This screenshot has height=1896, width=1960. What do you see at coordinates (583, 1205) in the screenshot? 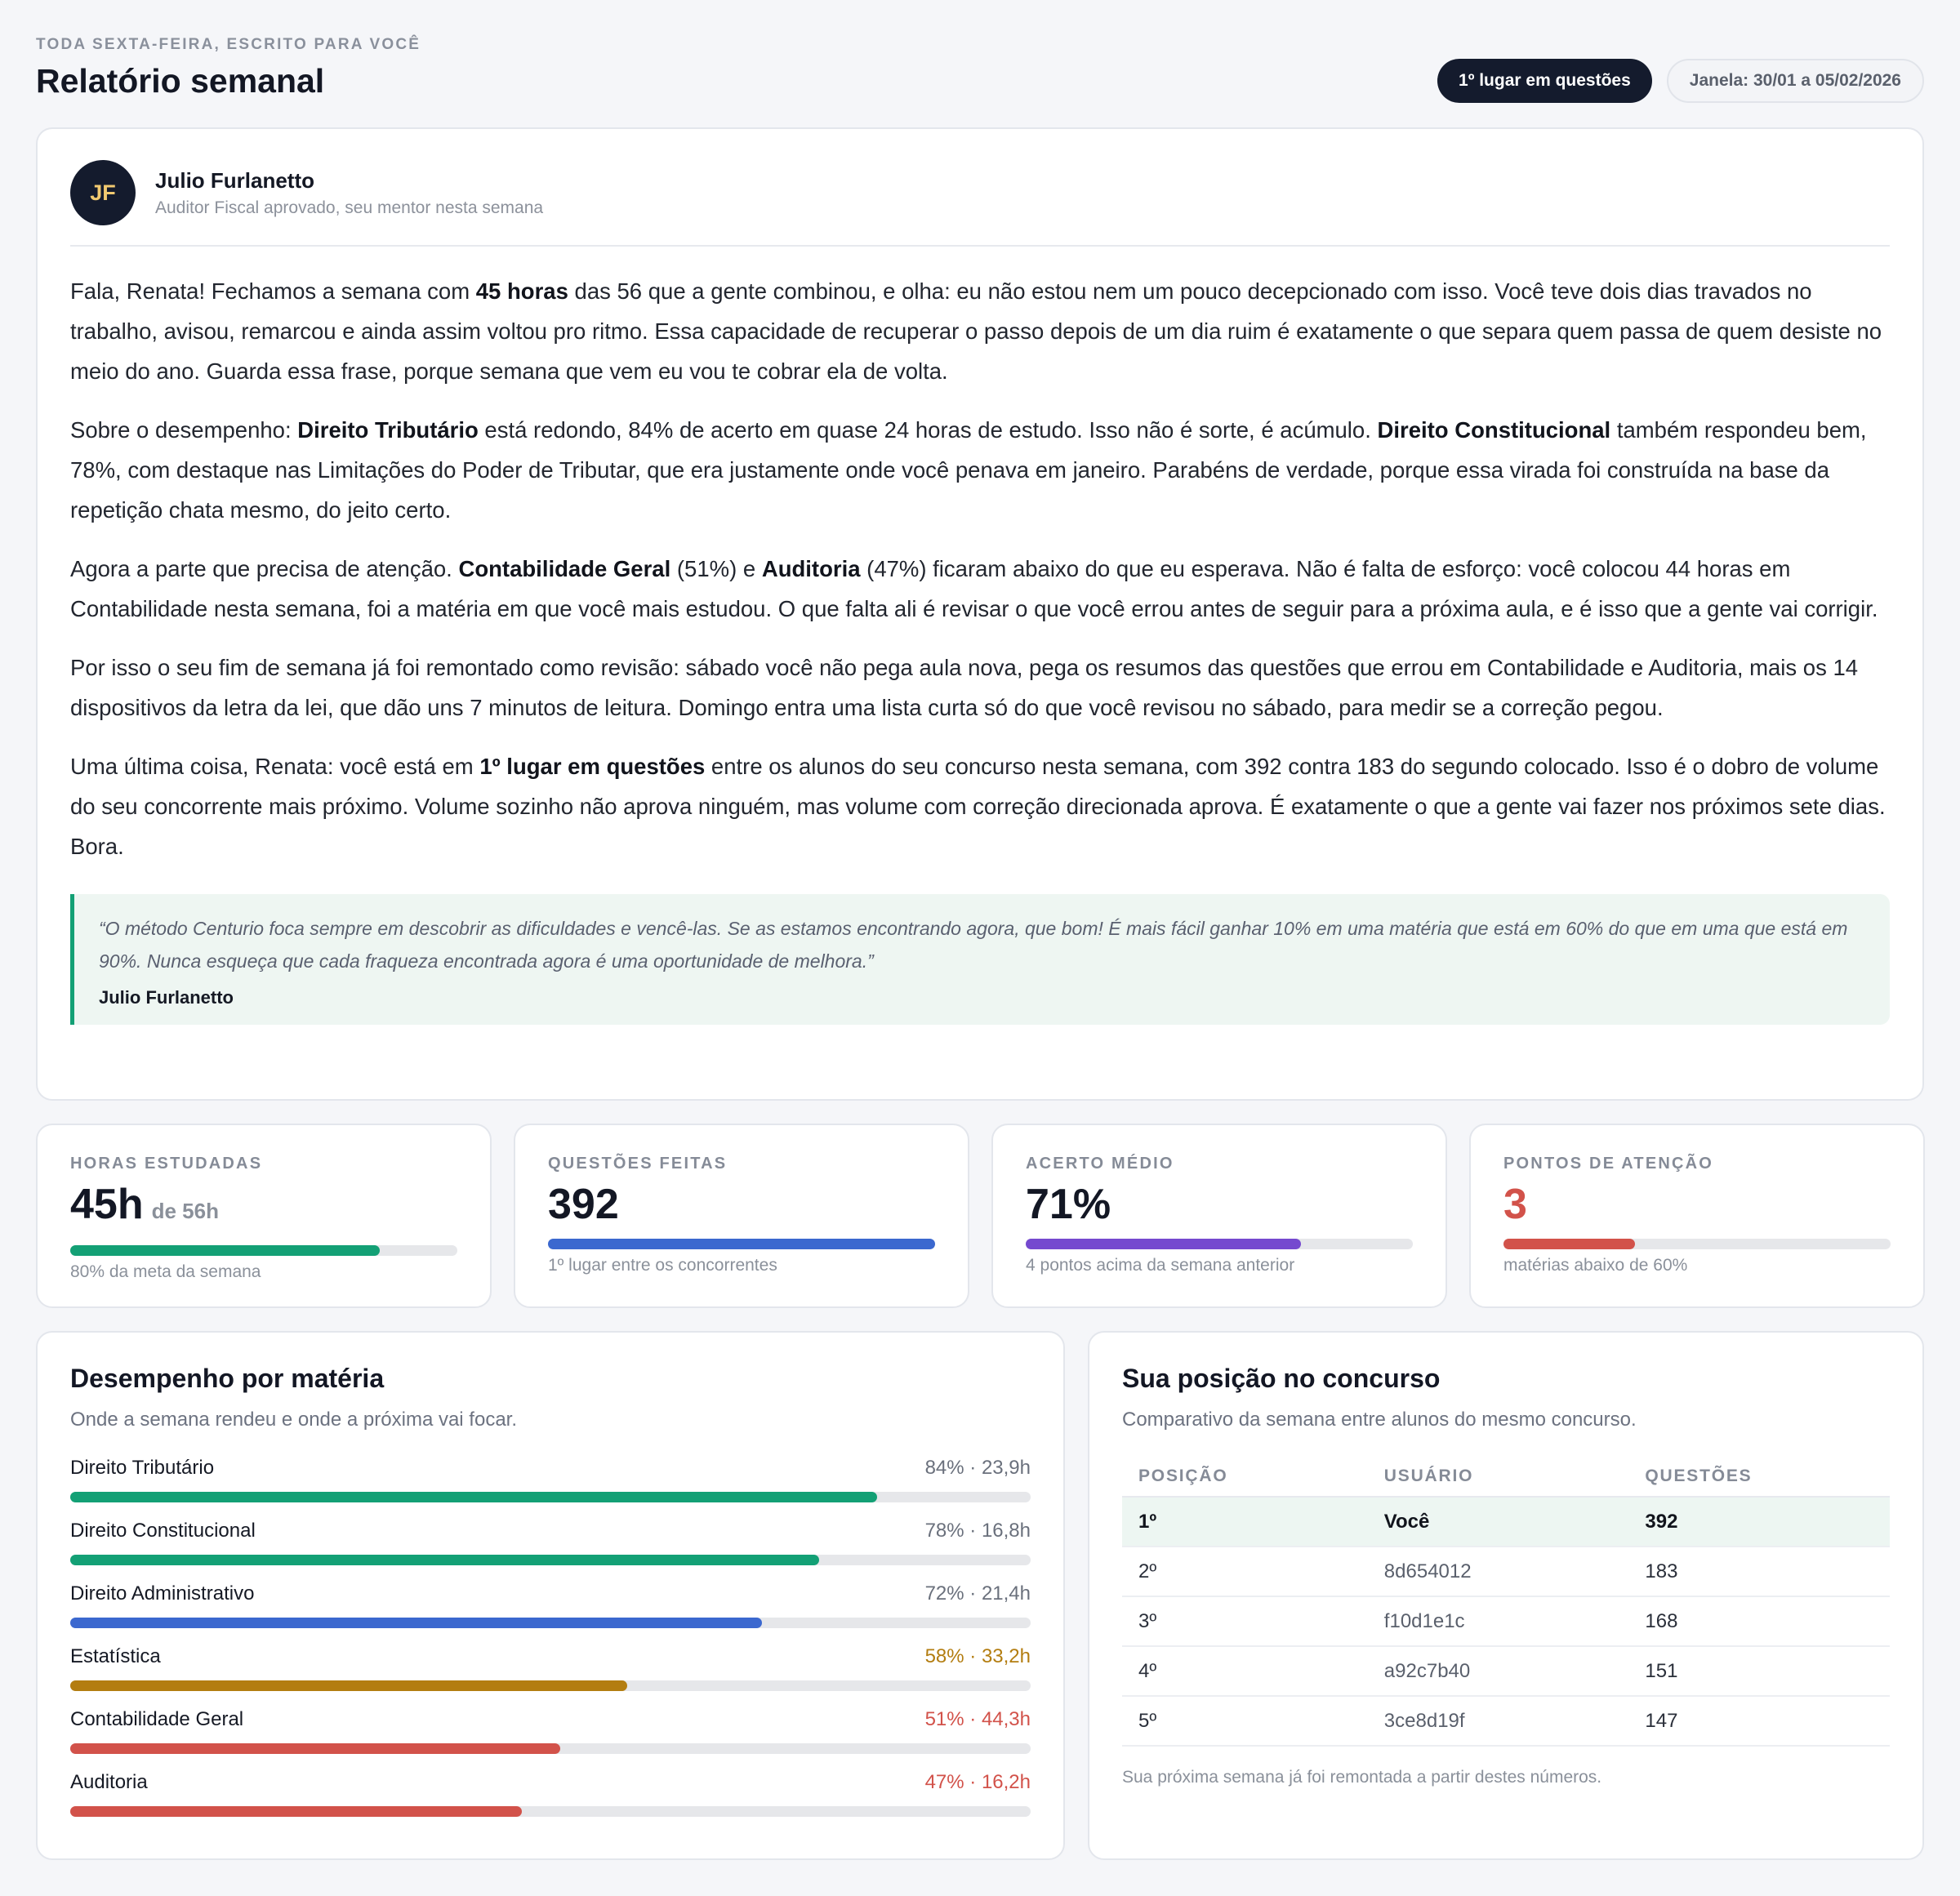
I see `stat-value: 392` at bounding box center [583, 1205].